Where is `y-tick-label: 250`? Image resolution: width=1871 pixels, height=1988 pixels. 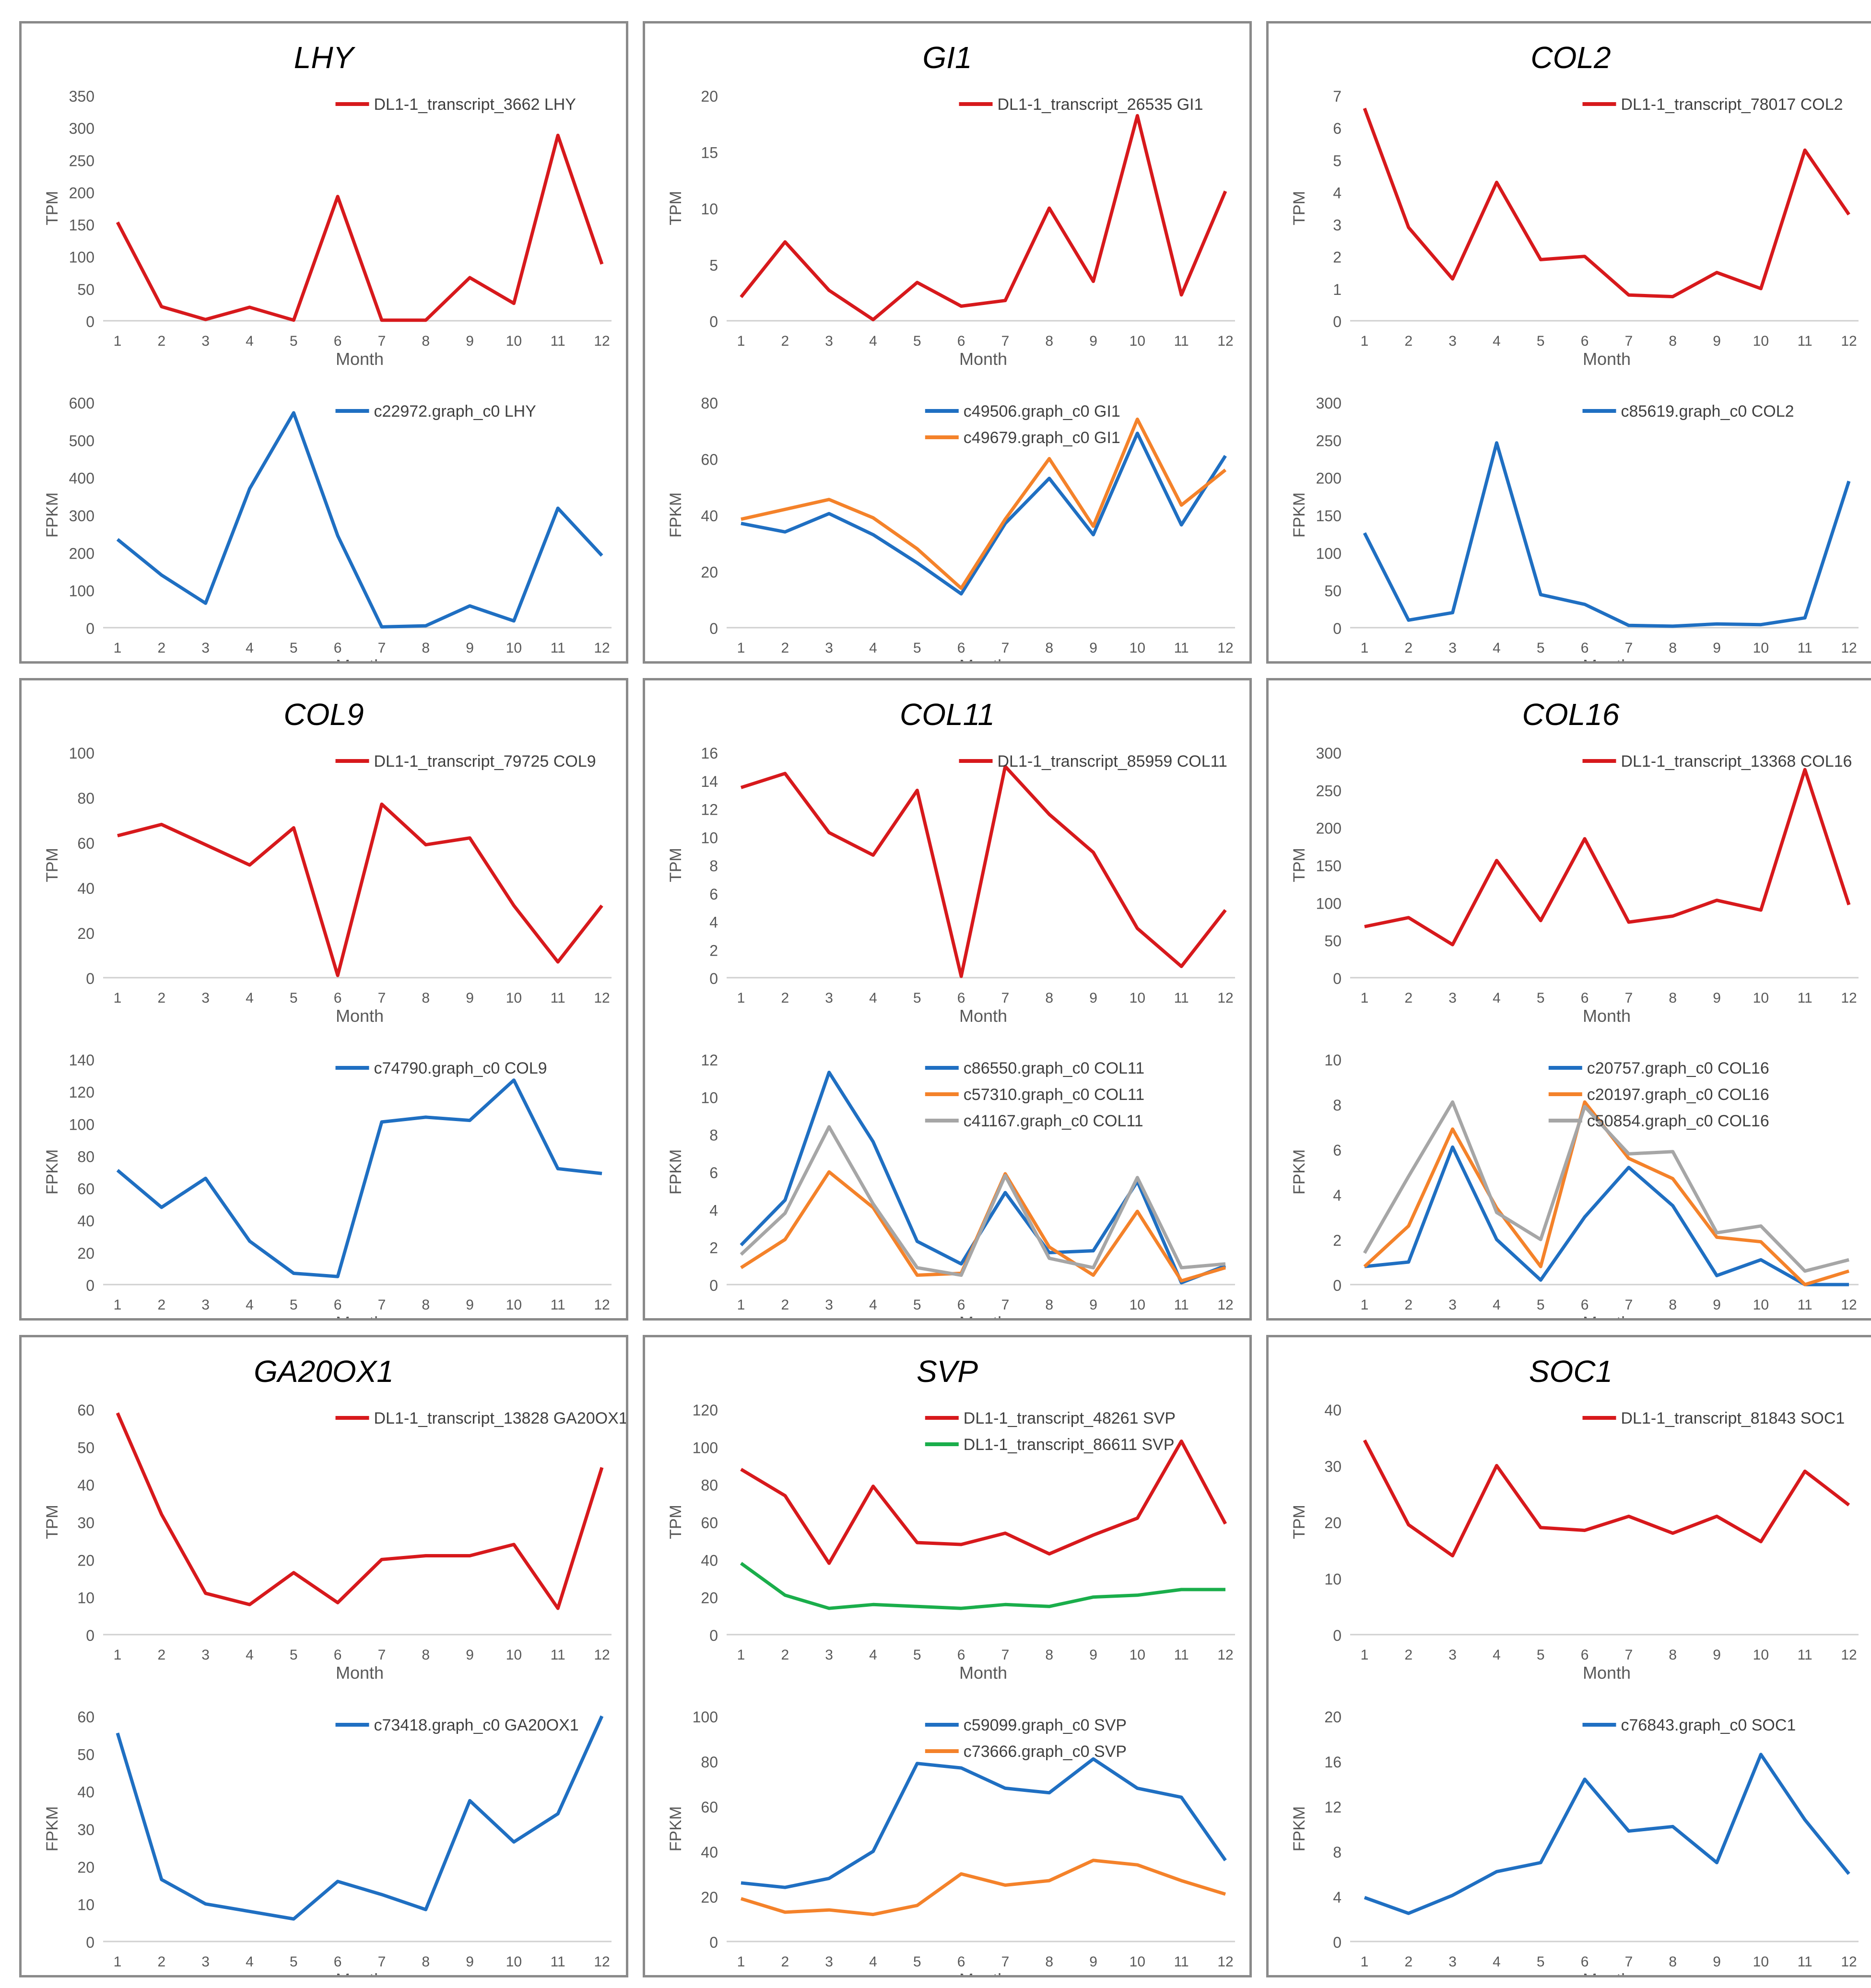 y-tick-label: 250 is located at coordinates (1328, 790).